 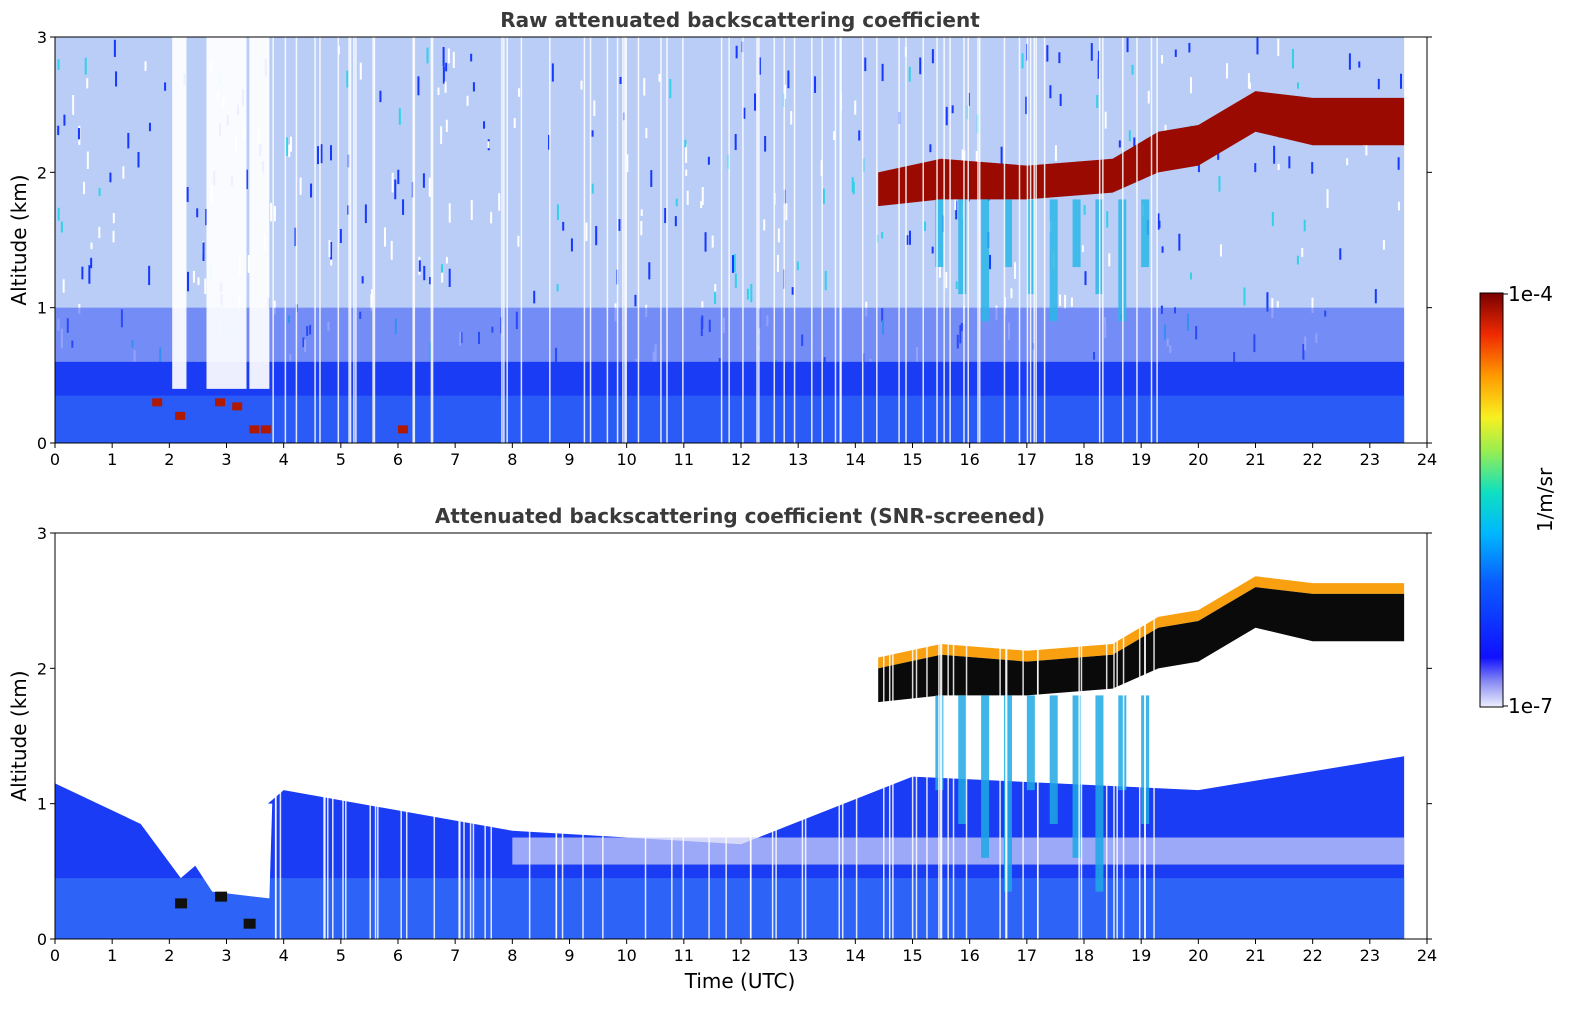 I want to click on x-tick-label: 11, so click(x=684, y=955).